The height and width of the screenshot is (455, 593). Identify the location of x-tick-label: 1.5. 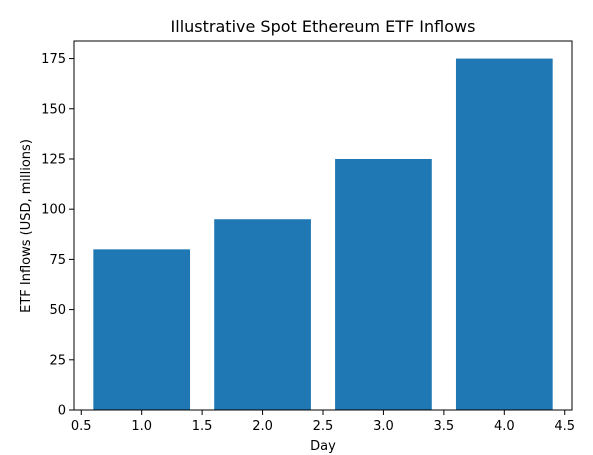
(202, 426).